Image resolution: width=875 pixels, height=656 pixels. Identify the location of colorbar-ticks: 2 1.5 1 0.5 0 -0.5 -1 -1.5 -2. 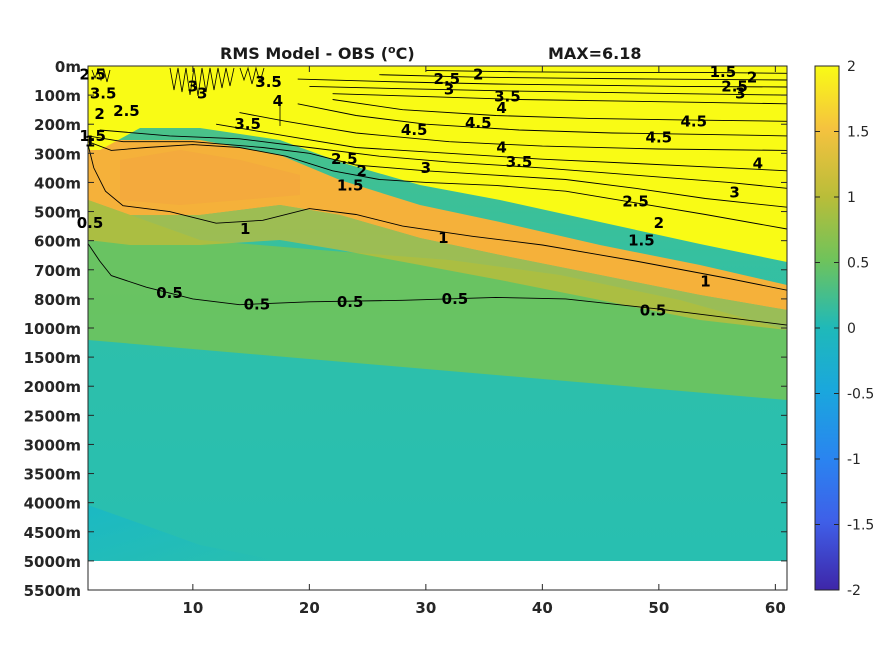
(844, 329).